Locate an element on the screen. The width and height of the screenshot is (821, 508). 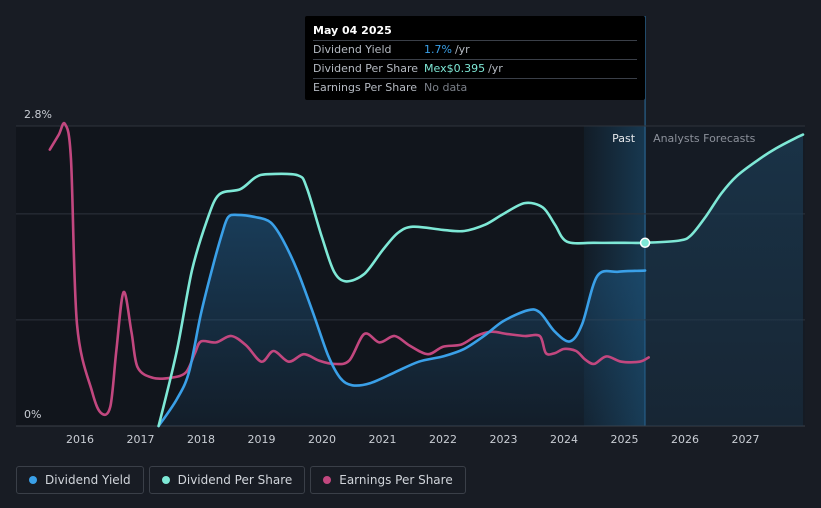
tooltip-date: May 04 2025 is located at coordinates (475, 31).